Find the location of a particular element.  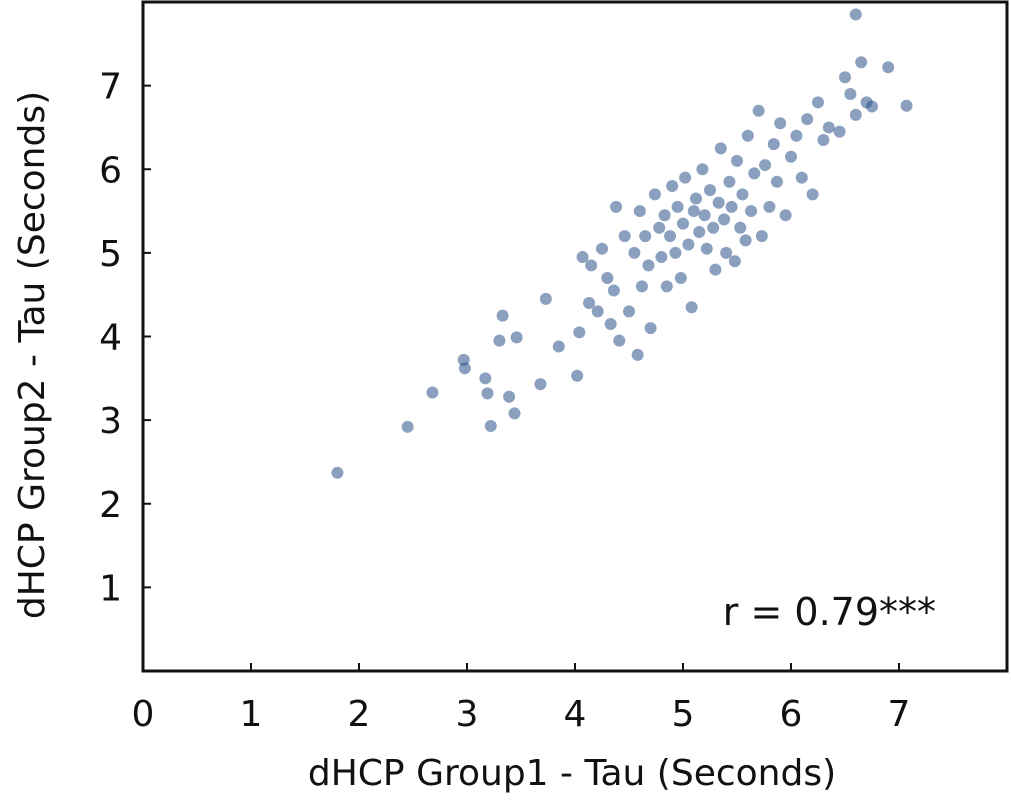

x-axis-ticks: 0 1 2 3 4 5 6 7 is located at coordinates (521, 699).